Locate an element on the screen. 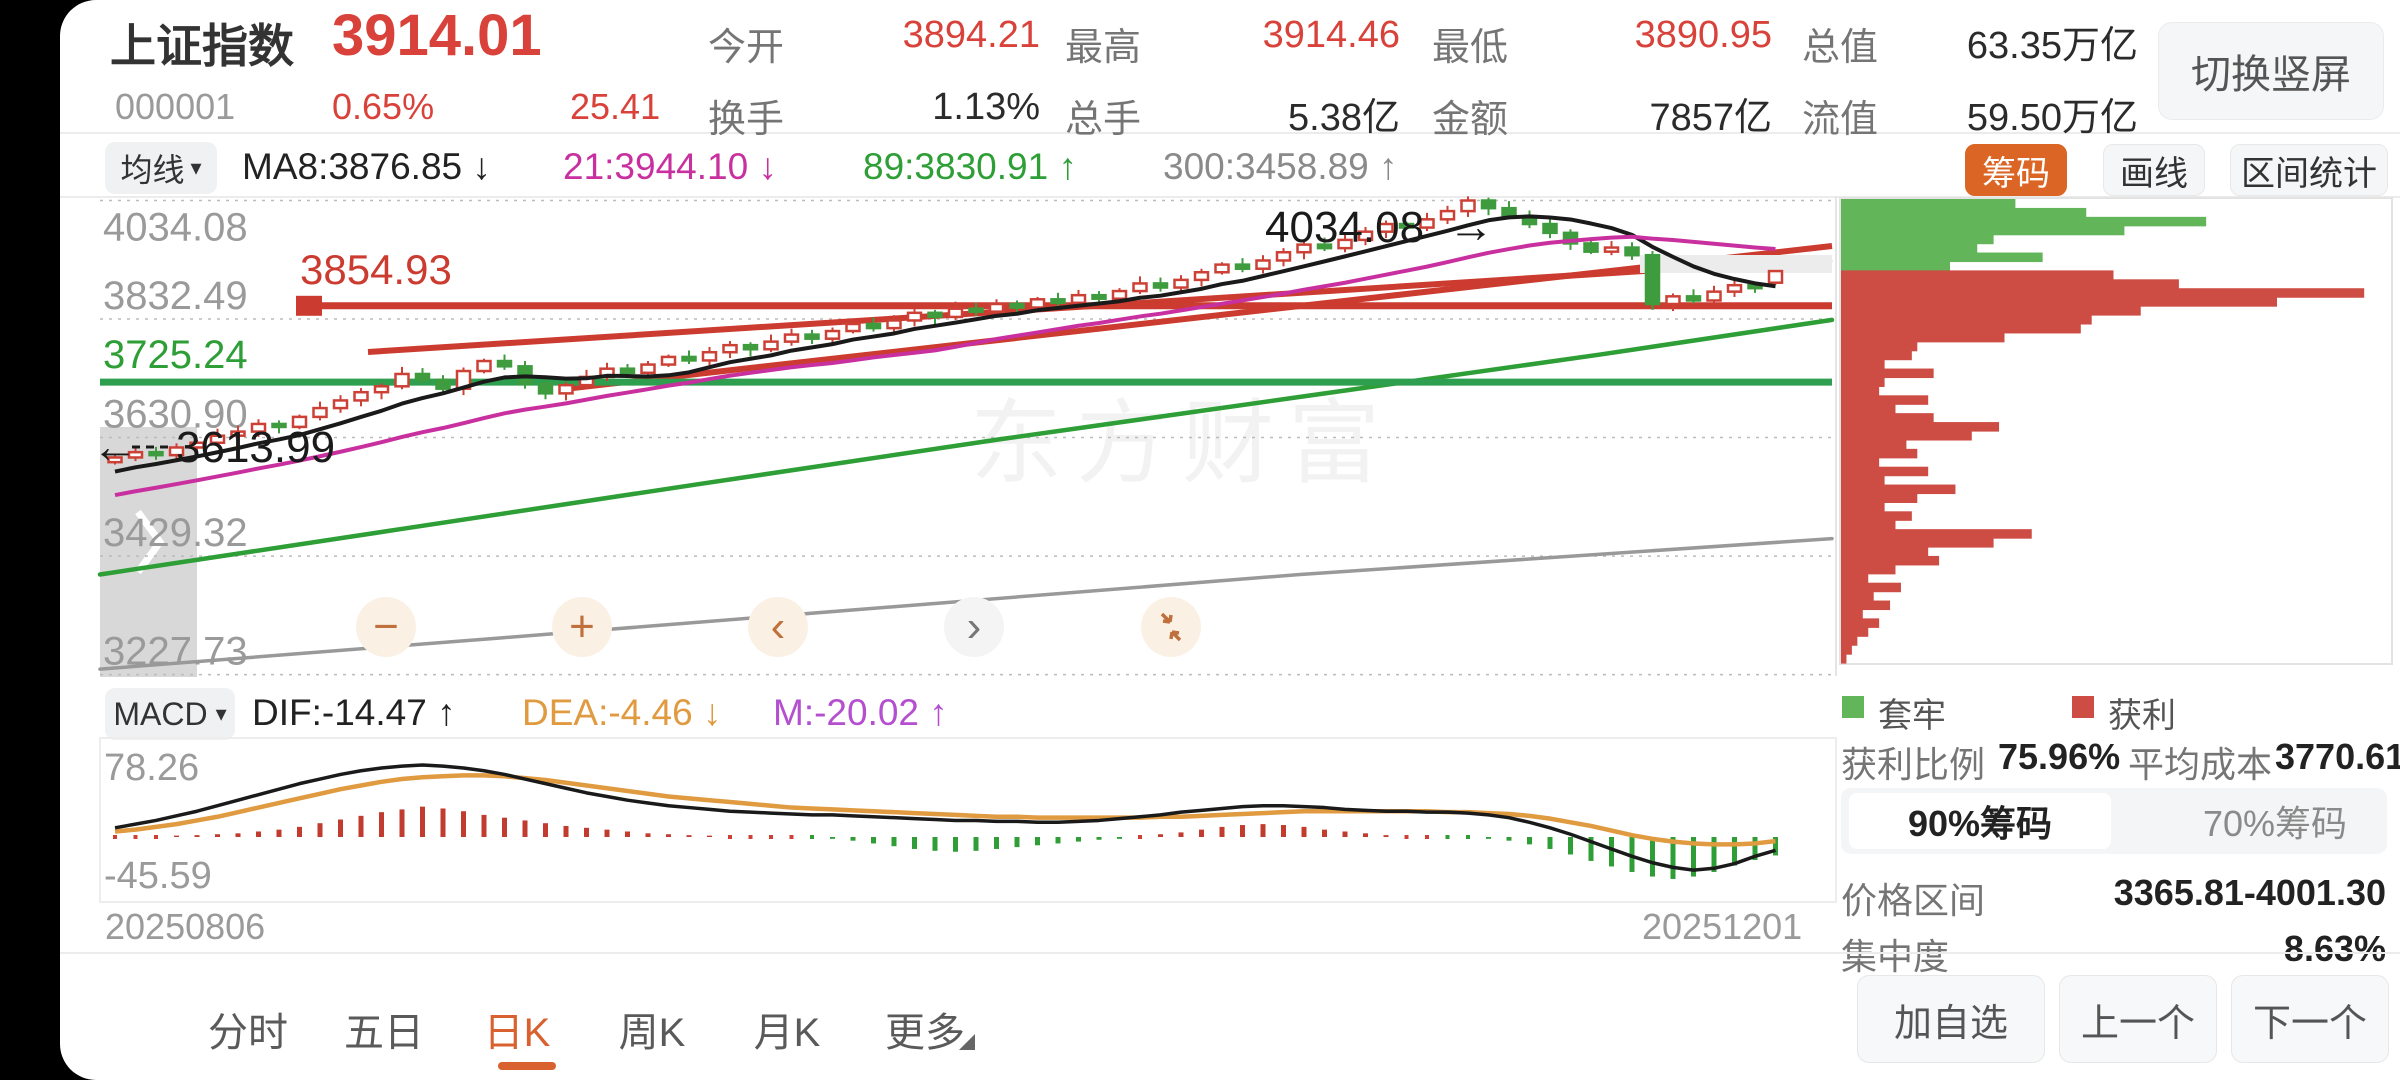 This screenshot has height=1080, width=2400. stat-value-总手: 5.38亿 is located at coordinates (1344, 118).